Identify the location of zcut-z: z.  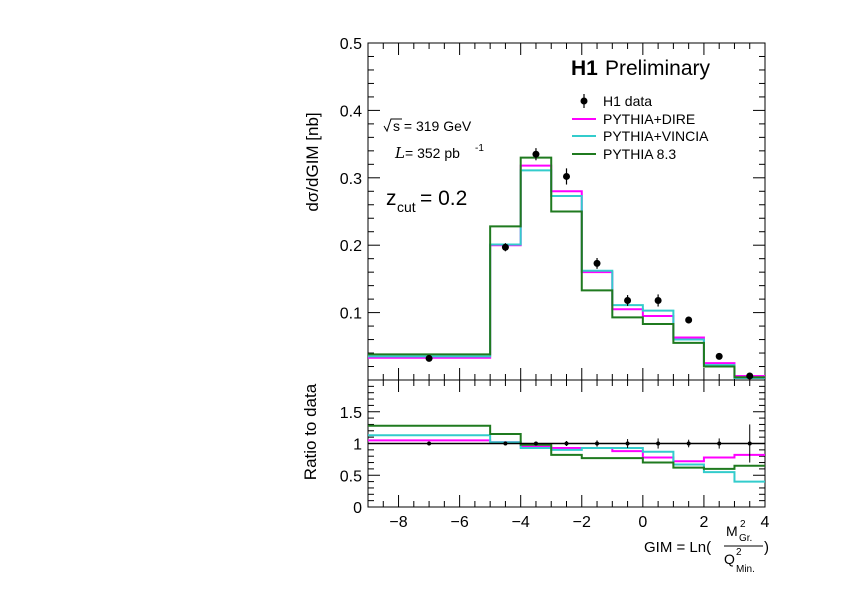
(391, 198).